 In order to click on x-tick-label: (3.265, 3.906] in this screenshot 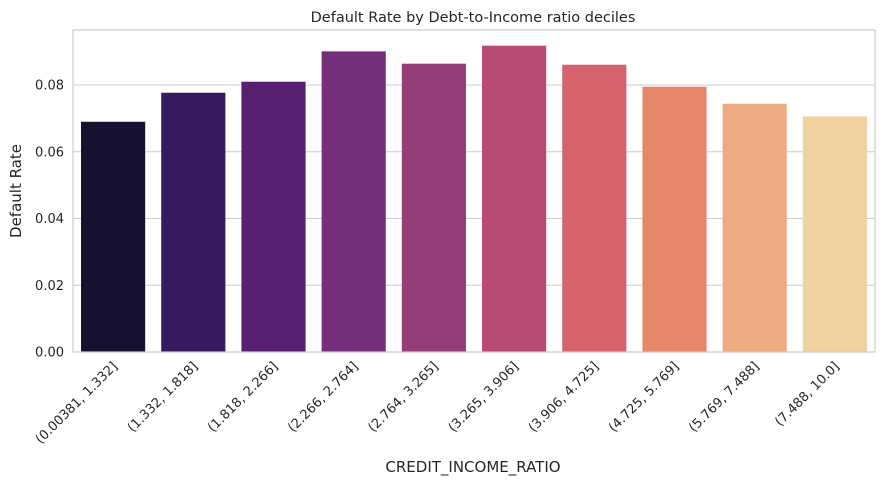, I will do `click(484, 397)`.